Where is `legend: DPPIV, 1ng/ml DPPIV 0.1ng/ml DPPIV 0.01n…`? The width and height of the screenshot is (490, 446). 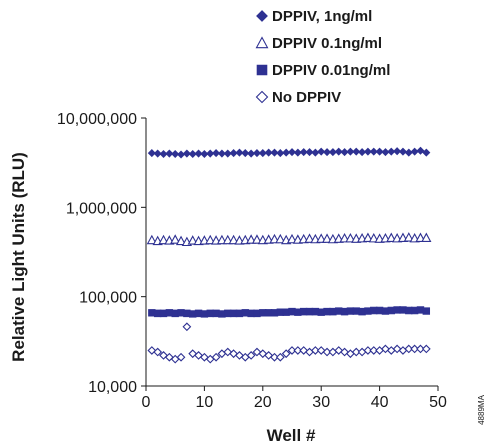
legend: DPPIV, 1ng/ml DPPIV 0.1ng/ml DPPIV 0.01n… is located at coordinates (322, 57).